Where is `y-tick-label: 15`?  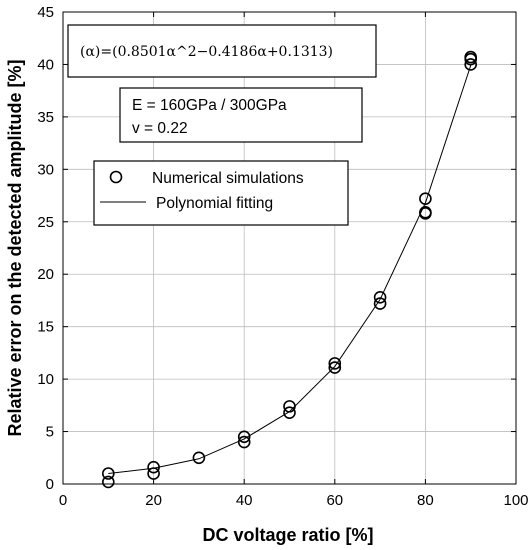
y-tick-label: 15 is located at coordinates (45, 327).